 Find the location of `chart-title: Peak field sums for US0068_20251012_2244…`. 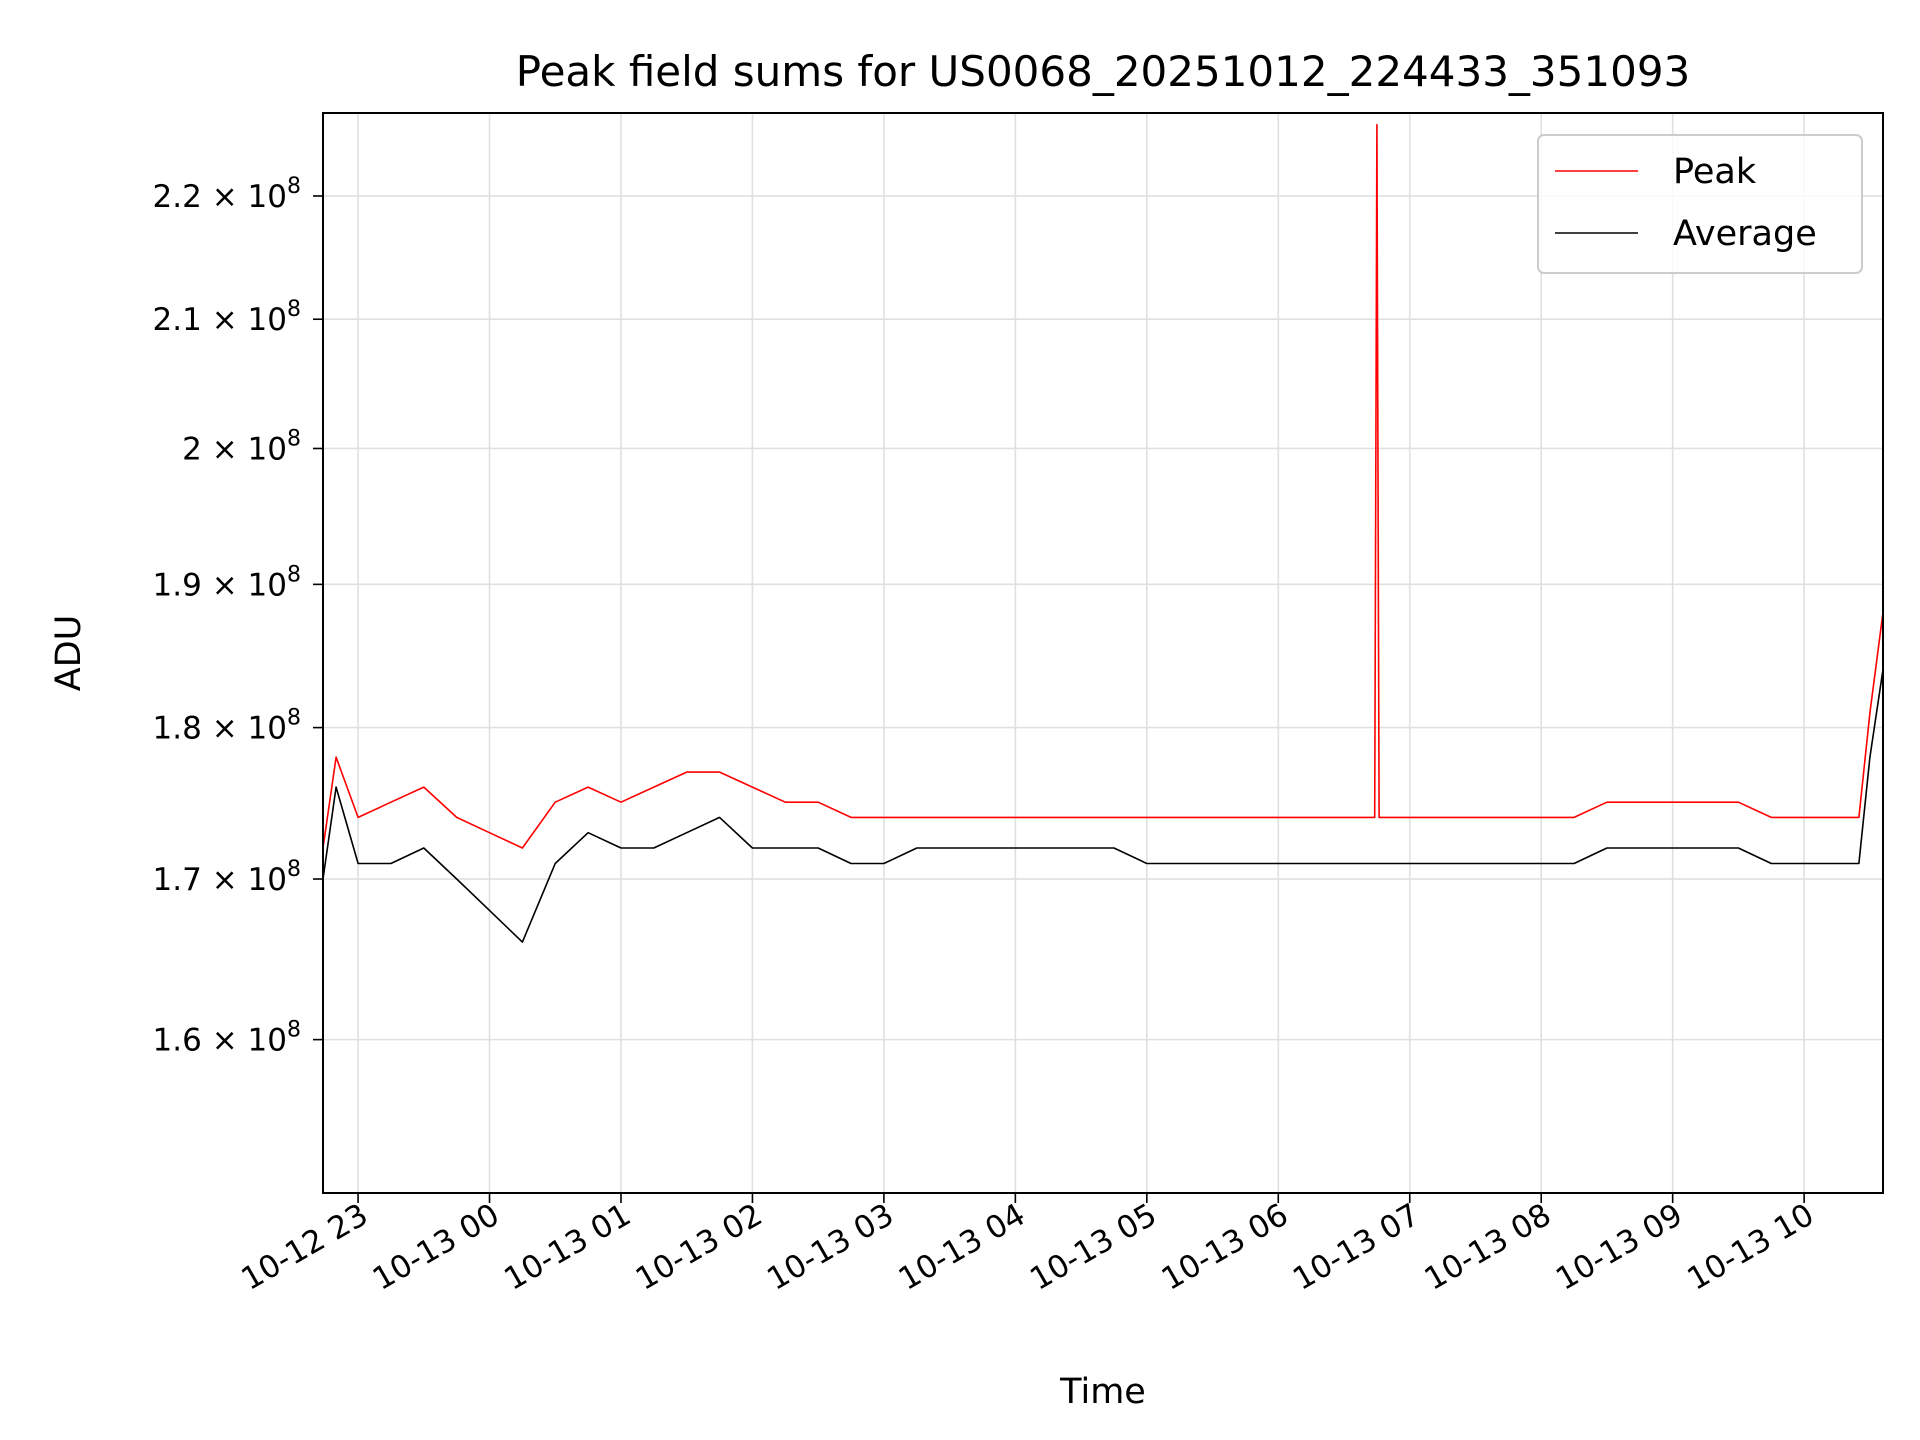

chart-title: Peak field sums for US0068_20251012_2244… is located at coordinates (1103, 71).